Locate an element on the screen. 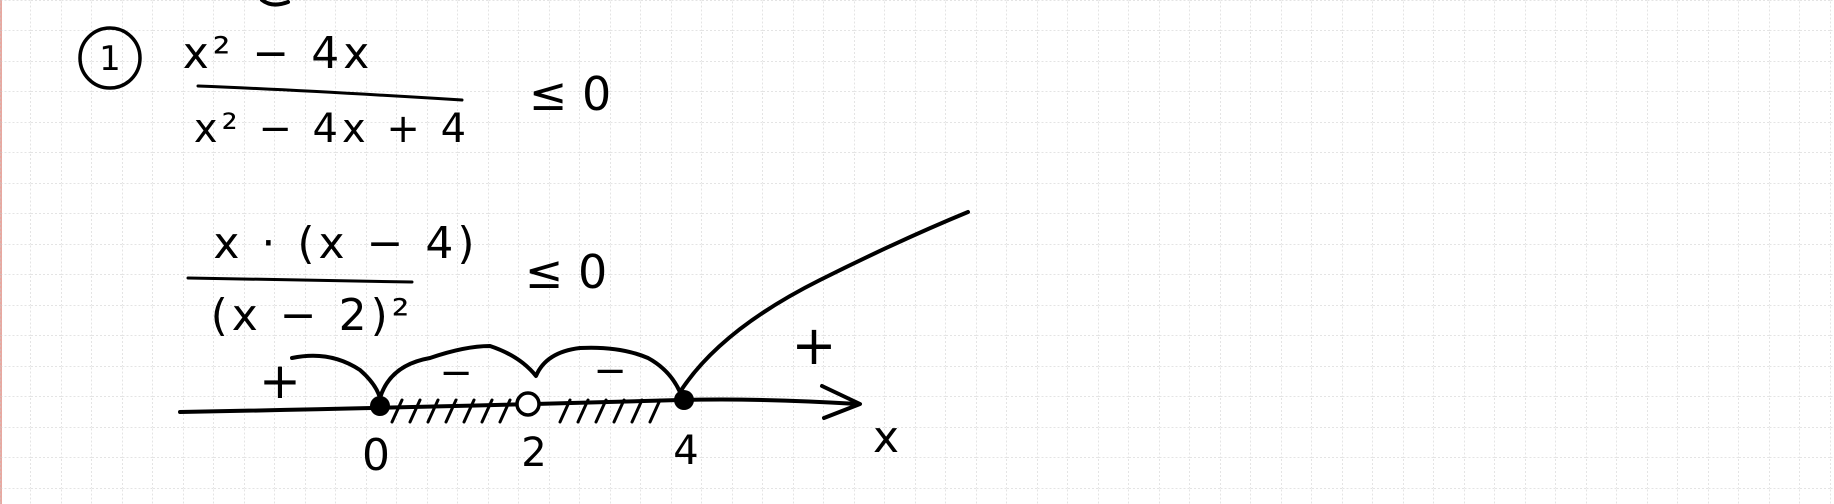  fraction-2: x · (x − 4) (x − 2)² is located at coordinates (332, 279).